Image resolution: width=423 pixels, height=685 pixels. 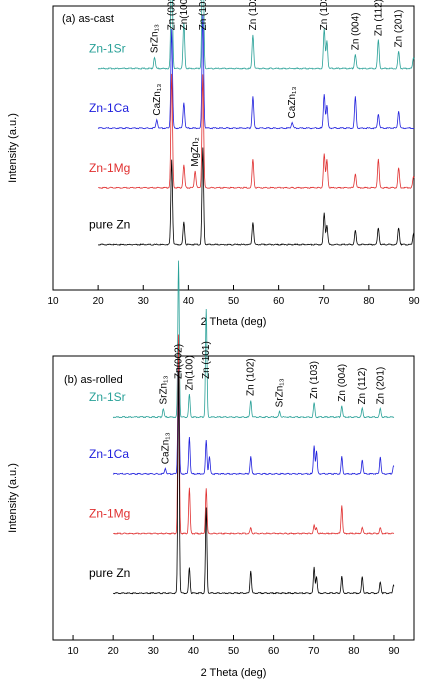 I want to click on panel-b-trace-zn-1ca, so click(x=253, y=415).